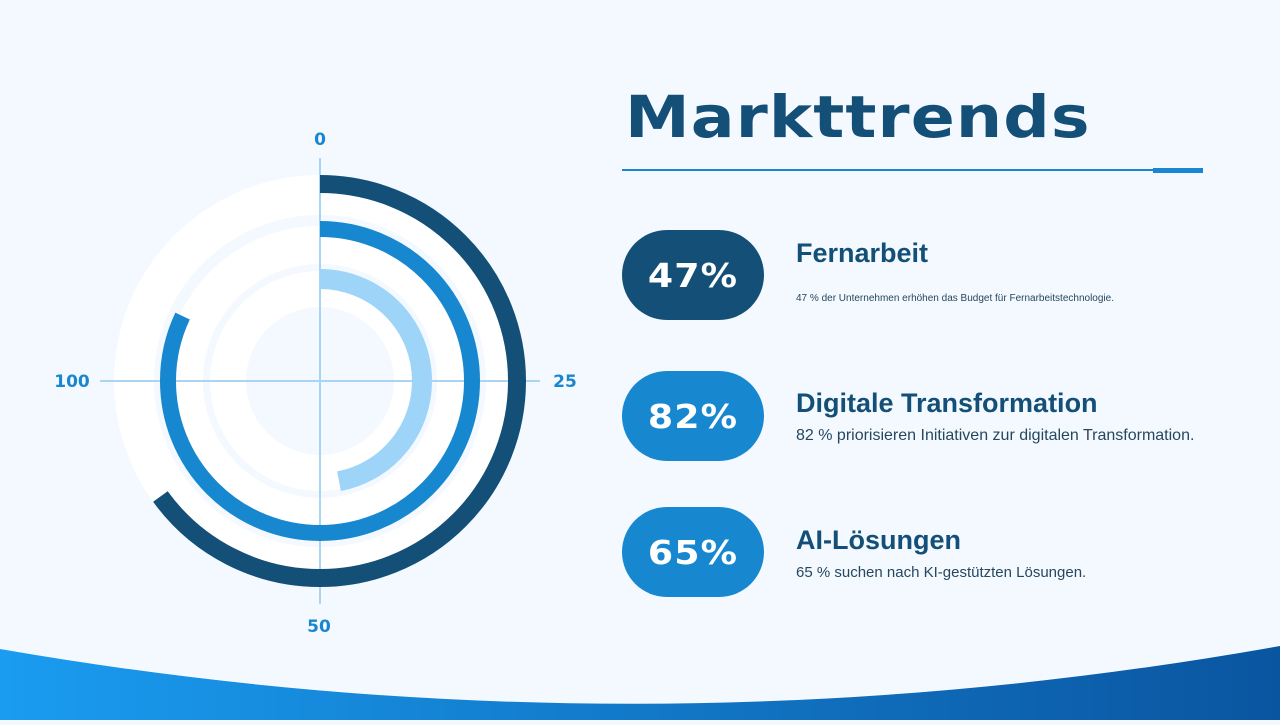  I want to click on stat-title: Digitale Transformation, so click(947, 403).